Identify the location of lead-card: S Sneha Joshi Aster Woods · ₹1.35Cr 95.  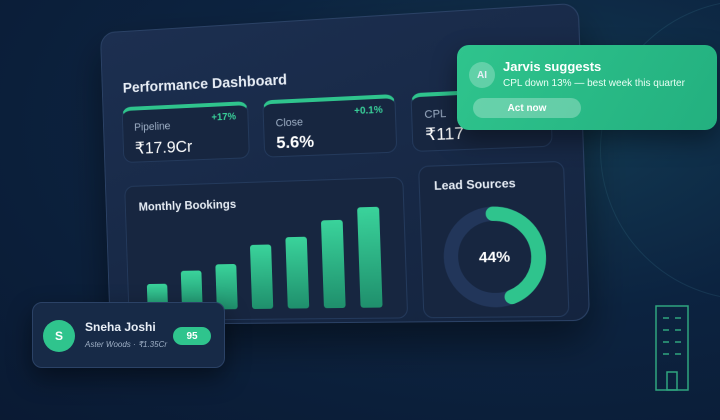
(128, 335).